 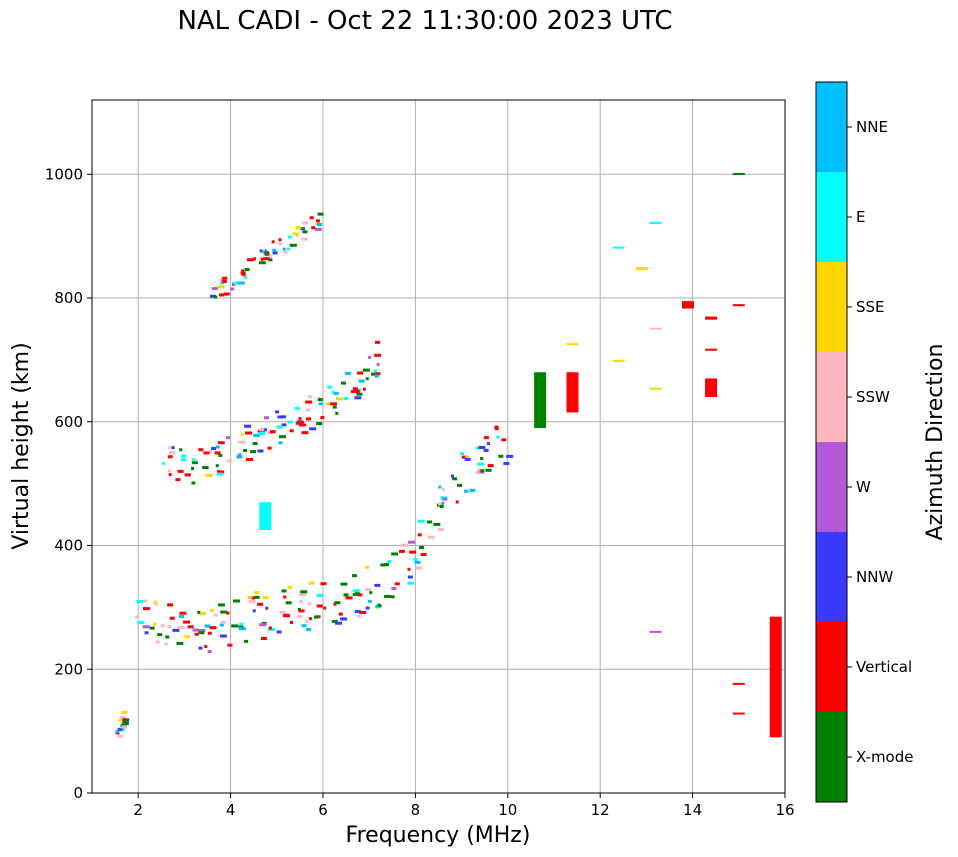 What do you see at coordinates (416, 810) in the screenshot?
I see `x-tick-label: 8` at bounding box center [416, 810].